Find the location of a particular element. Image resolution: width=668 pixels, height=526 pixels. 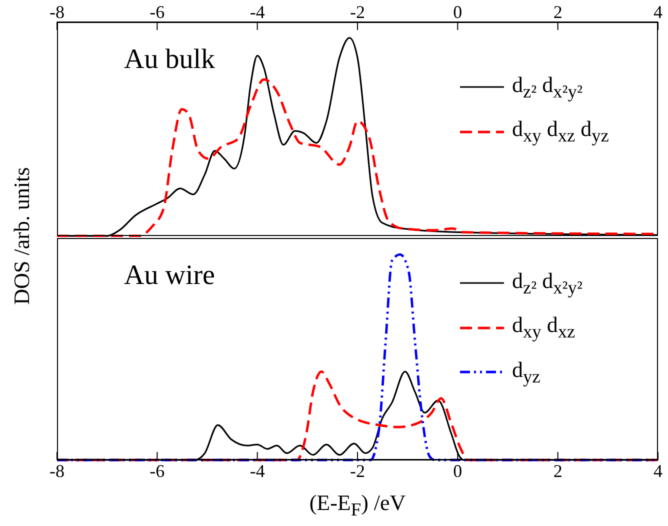

legend-label: d$_{xy}$ d$_{xz}$ d$_{yz}$ is located at coordinates (560, 131).